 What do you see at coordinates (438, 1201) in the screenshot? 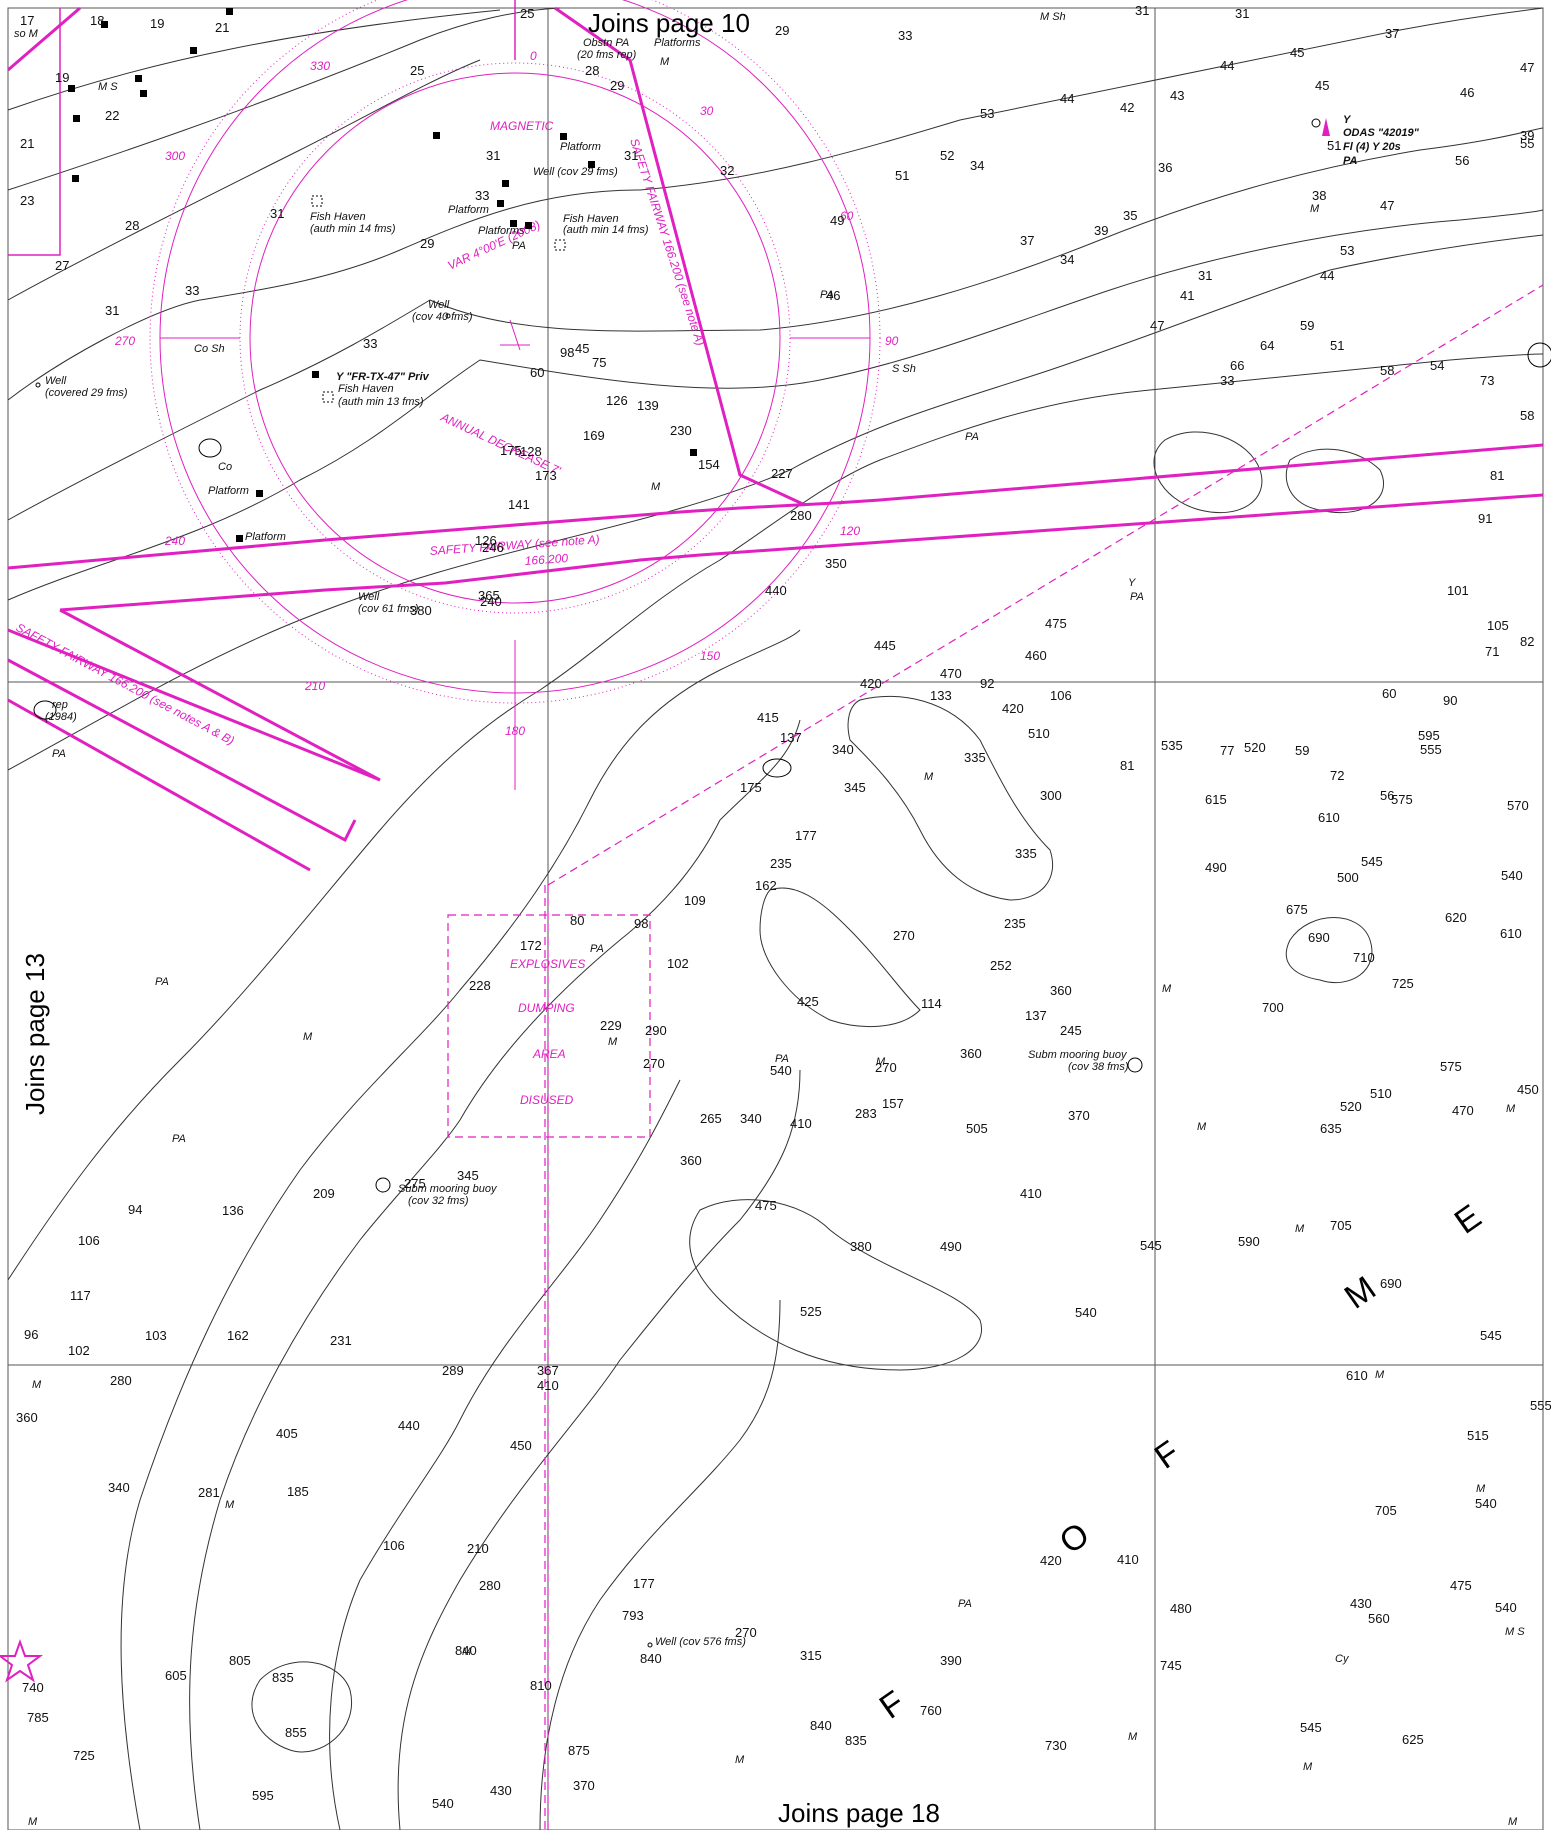
I see `subm-buoy-1-cov: (cov 32 fms)` at bounding box center [438, 1201].